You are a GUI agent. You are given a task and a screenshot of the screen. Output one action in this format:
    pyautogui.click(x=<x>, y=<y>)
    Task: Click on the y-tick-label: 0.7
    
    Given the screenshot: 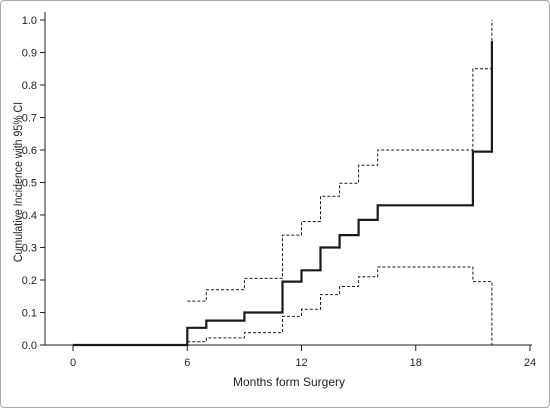 What is the action you would take?
    pyautogui.click(x=29, y=119)
    